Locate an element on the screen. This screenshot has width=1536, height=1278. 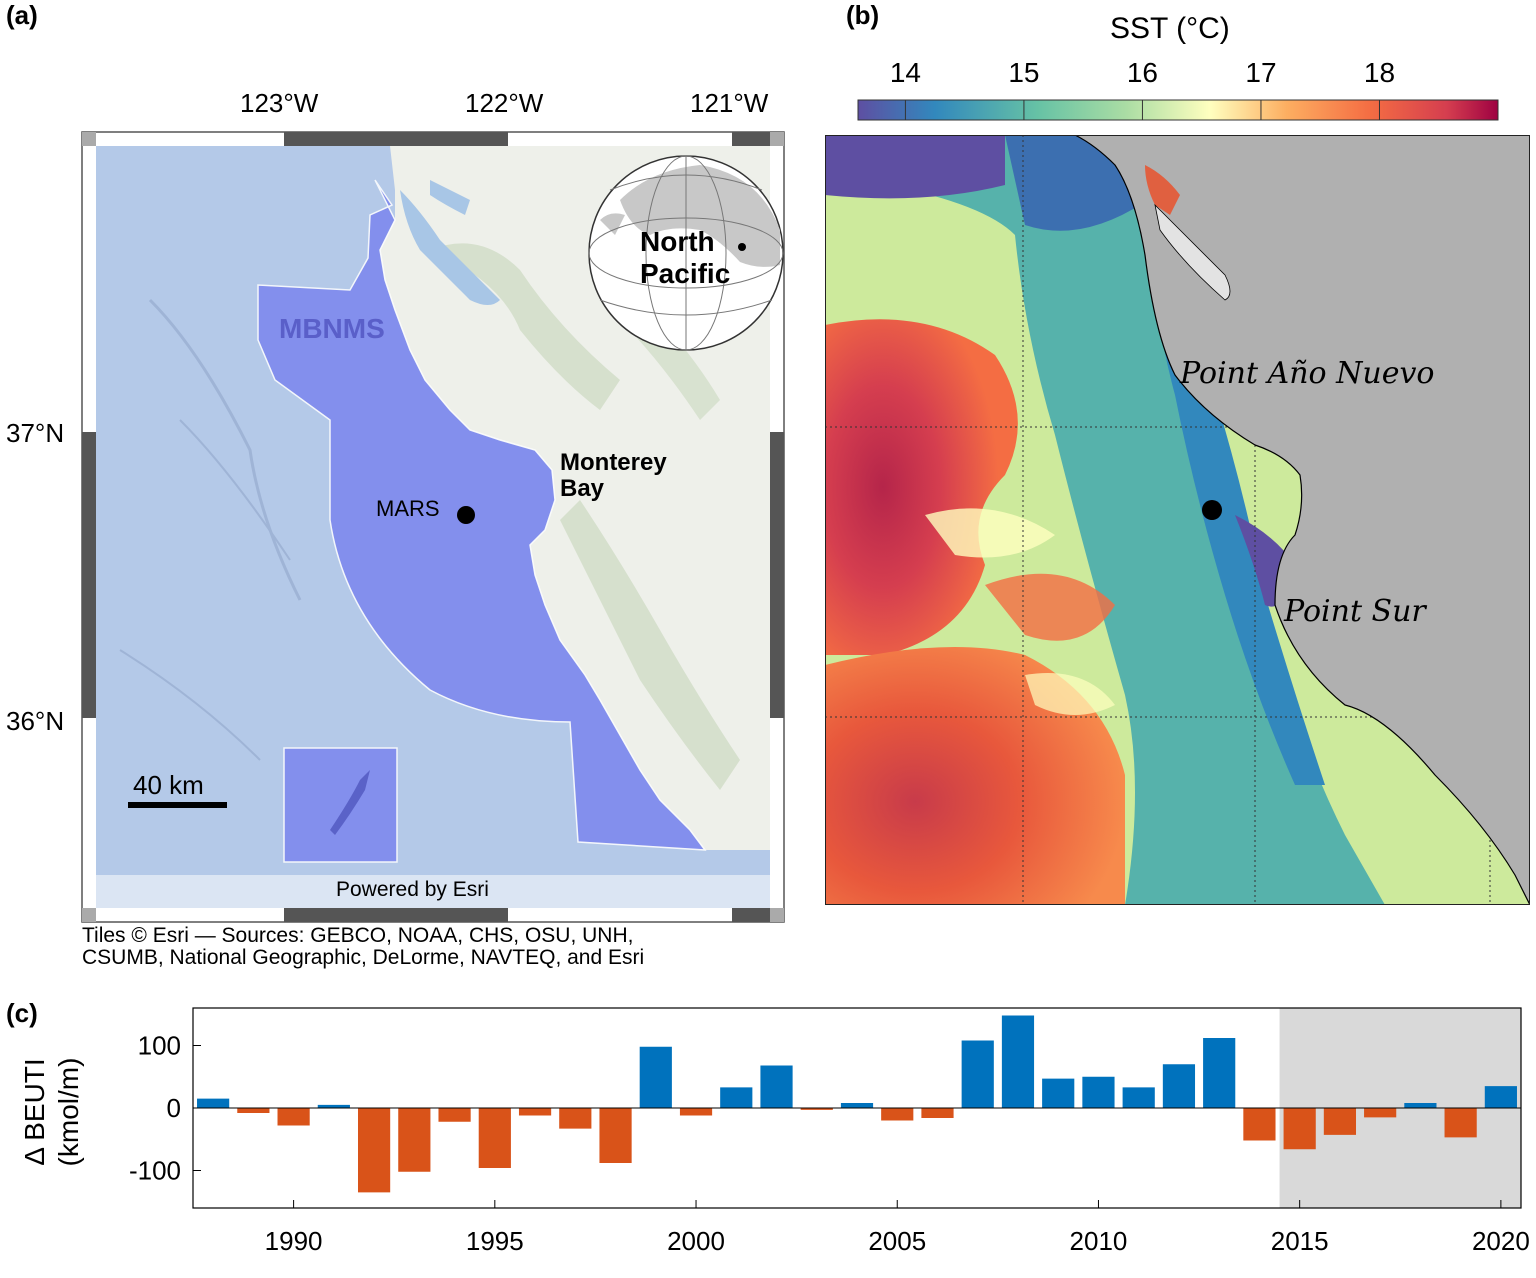
label-point-sur: Point Sur is located at coordinates (1355, 611).